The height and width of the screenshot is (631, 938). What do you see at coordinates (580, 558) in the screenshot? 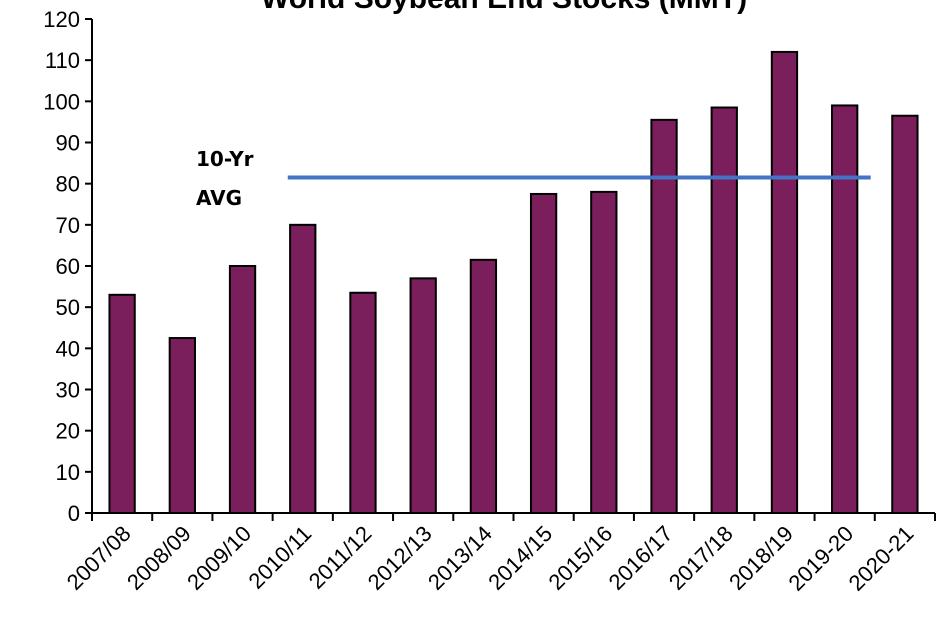
I see `x-tick-label: 2015/16` at bounding box center [580, 558].